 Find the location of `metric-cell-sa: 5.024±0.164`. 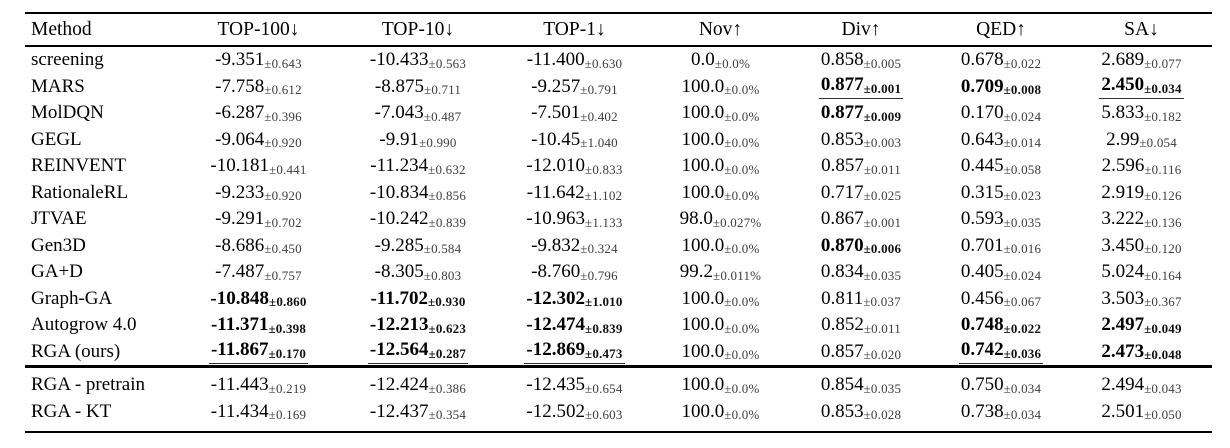

metric-cell-sa: 5.024±0.164 is located at coordinates (1141, 272).